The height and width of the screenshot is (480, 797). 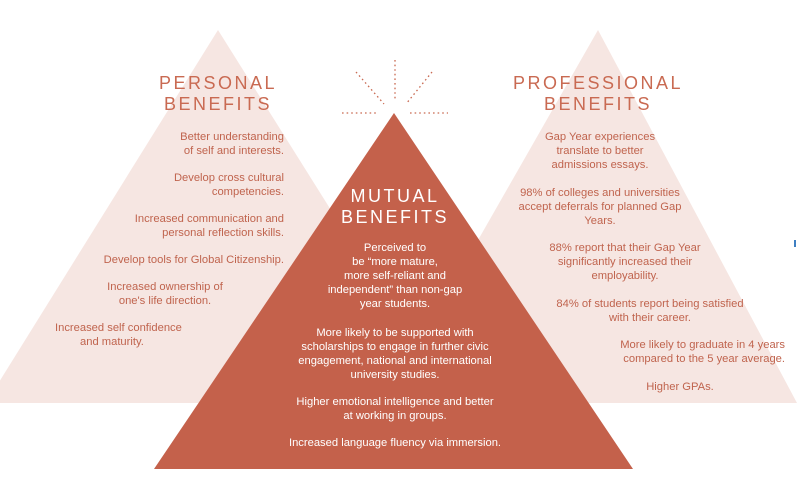 What do you see at coordinates (118, 335) in the screenshot?
I see `personal-benefit-item: Increased self confidence and maturity.` at bounding box center [118, 335].